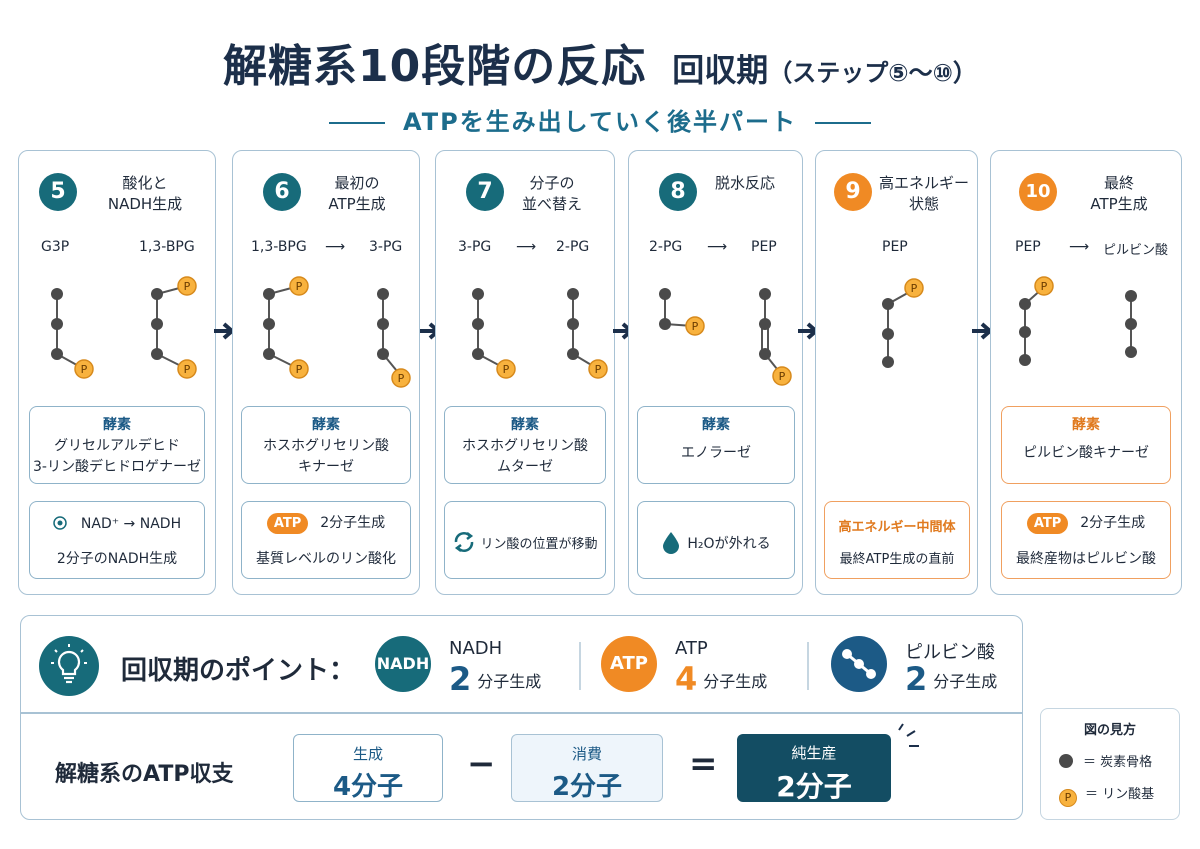 This screenshot has height=849, width=1200. I want to click on product-label: 2-PG, so click(573, 247).